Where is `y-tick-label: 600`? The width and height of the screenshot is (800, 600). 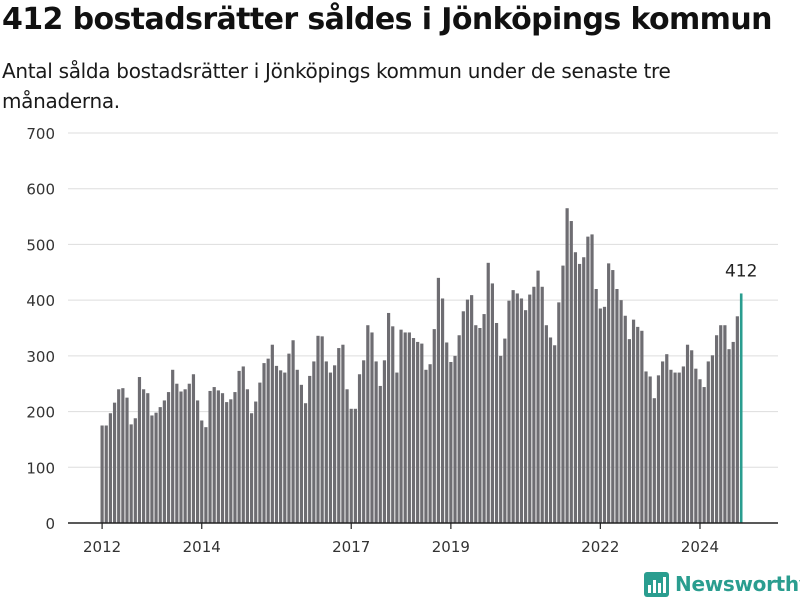 y-tick-label: 600 is located at coordinates (40, 190).